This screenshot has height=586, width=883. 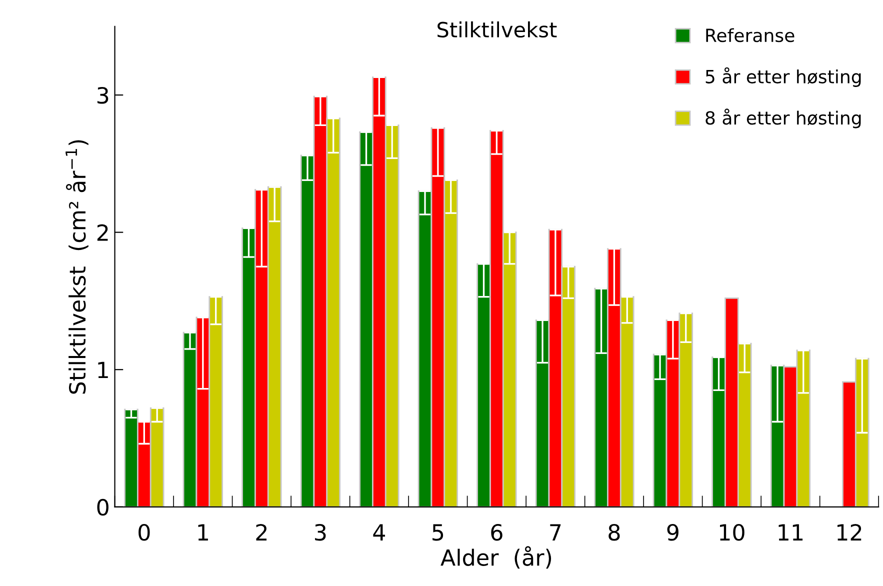 What do you see at coordinates (496, 557) in the screenshot?
I see `x-axis-title: Alder (år)` at bounding box center [496, 557].